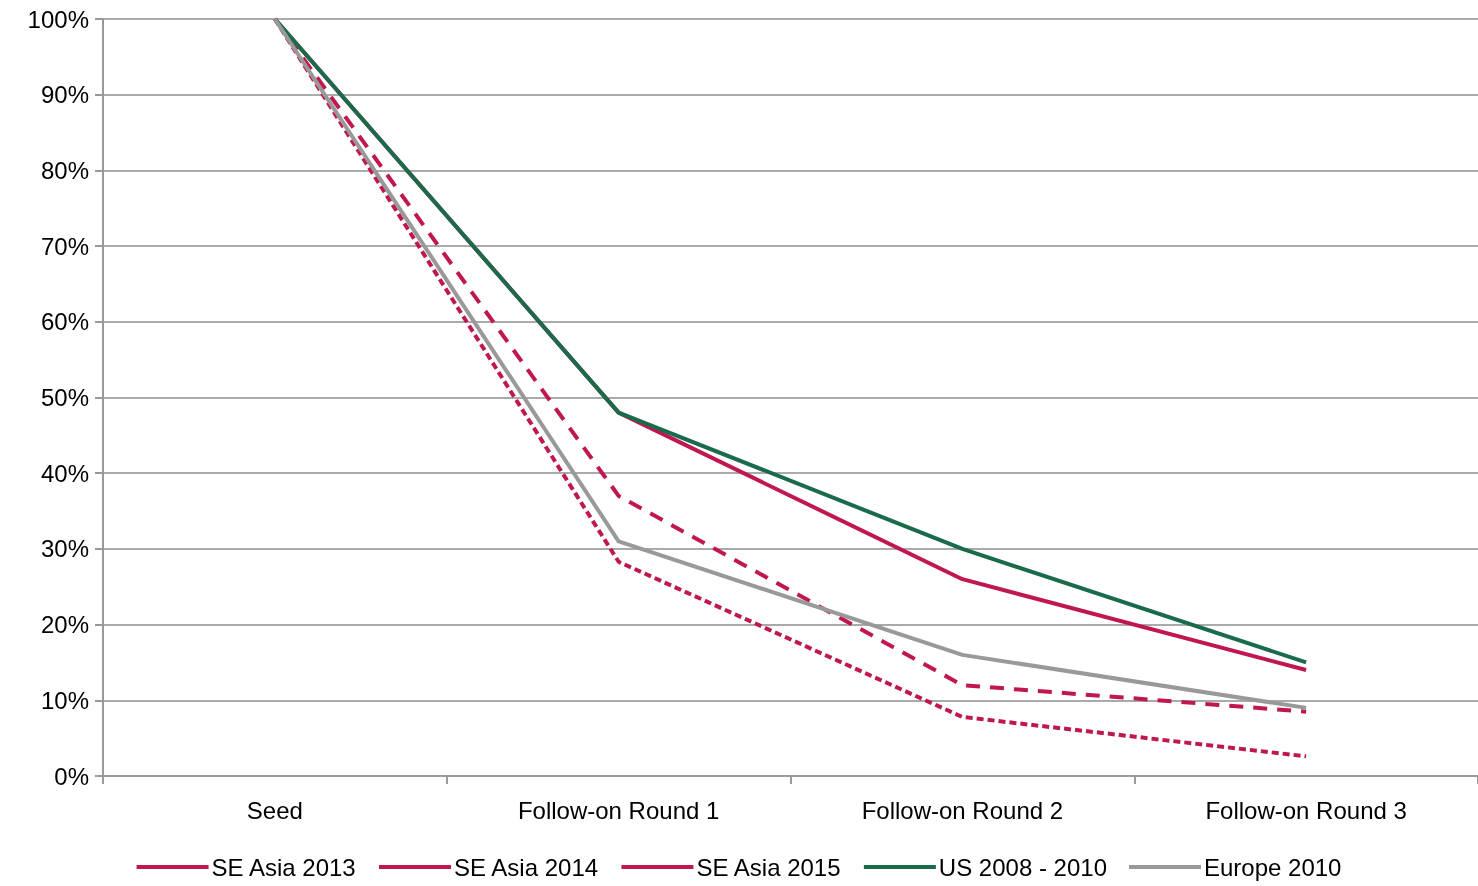 Image resolution: width=1478 pixels, height=886 pixels. I want to click on y-tick-label: 40%, so click(64, 473).